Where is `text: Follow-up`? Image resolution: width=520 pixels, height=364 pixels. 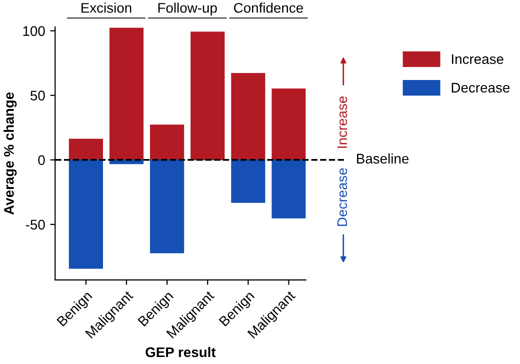 text: Follow-up is located at coordinates (187, 9).